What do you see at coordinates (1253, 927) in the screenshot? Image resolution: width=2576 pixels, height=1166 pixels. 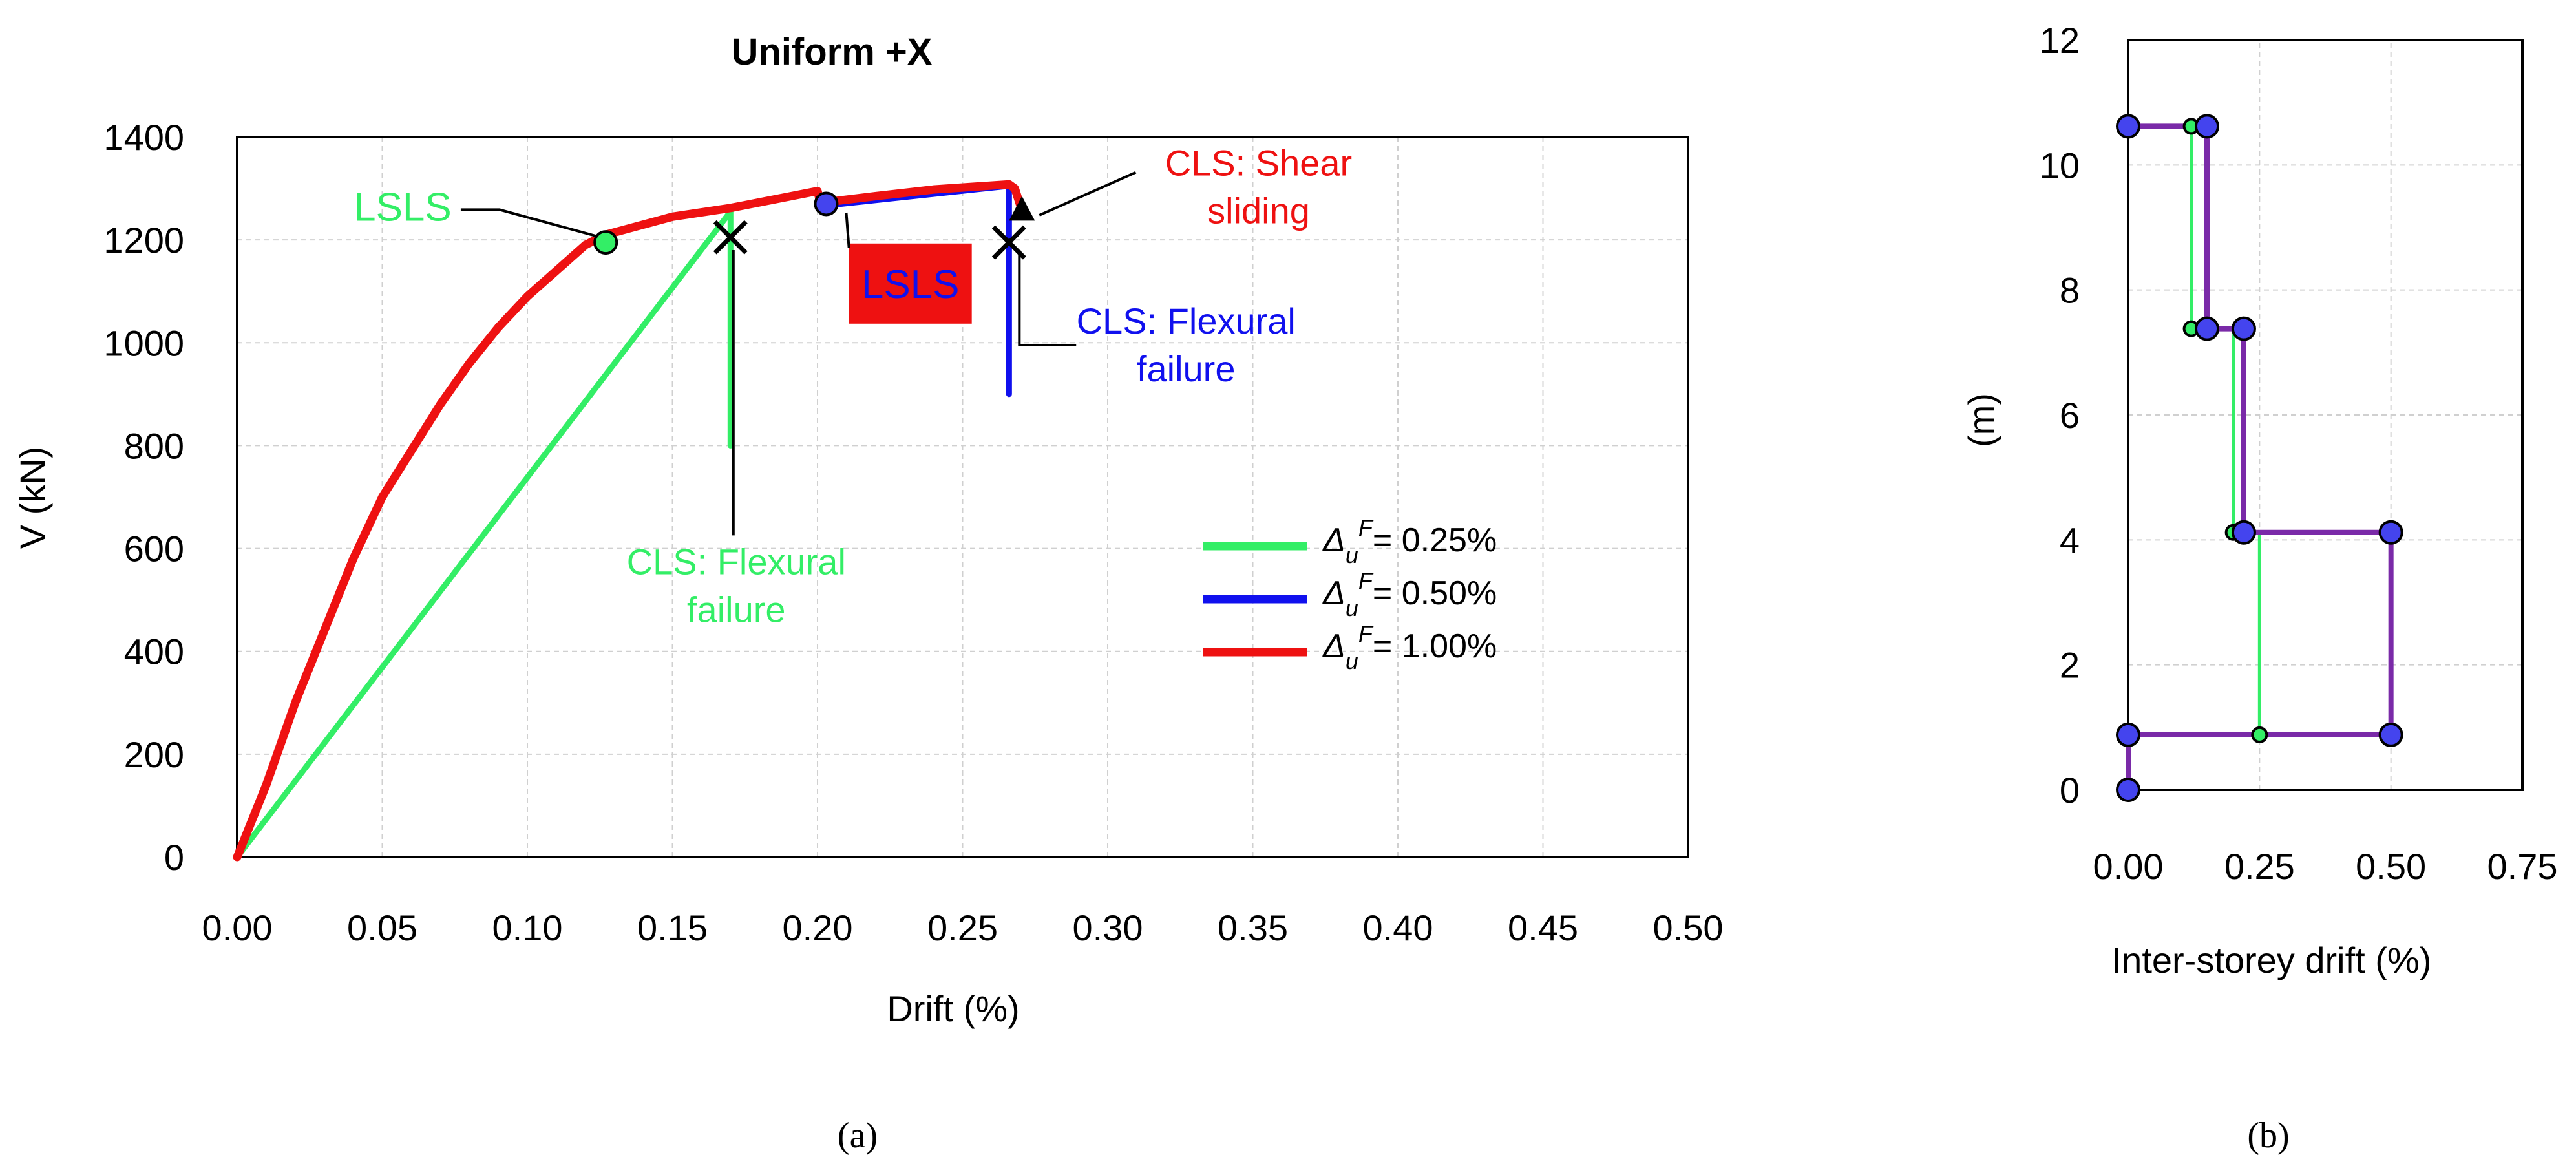 I see `x-tick-label: 0.35` at bounding box center [1253, 927].